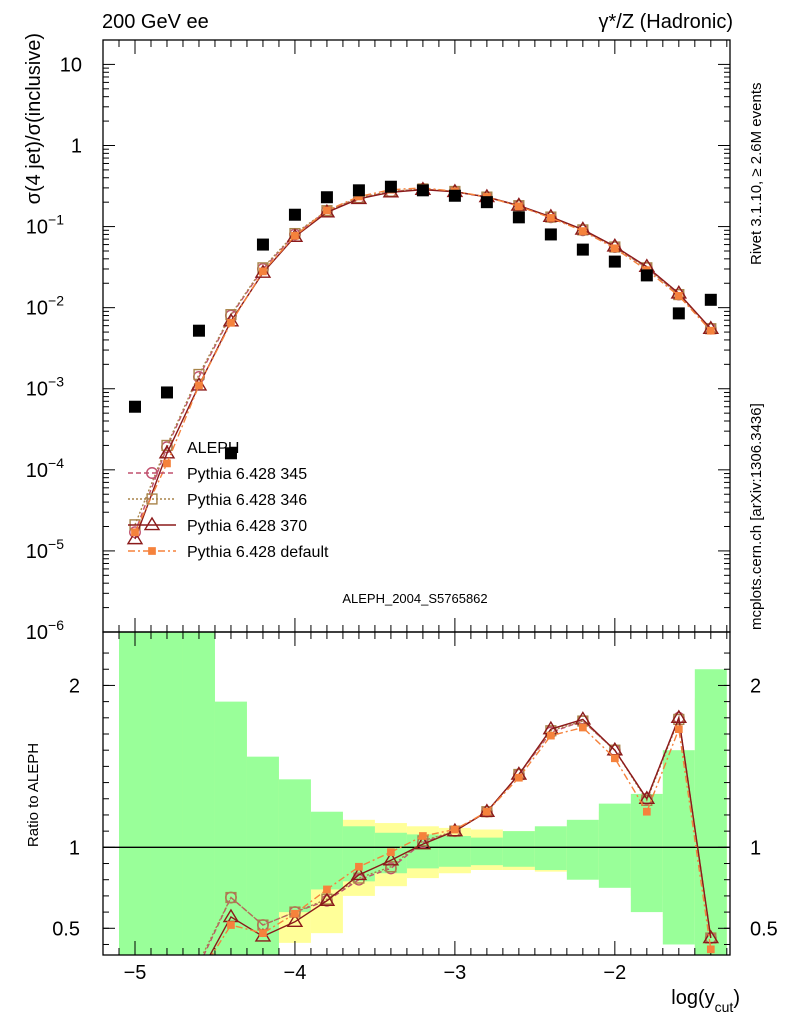 This screenshot has height=1024, width=786. Describe the element at coordinates (247, 500) in the screenshot. I see `legend-label: Pythia 6.428 346` at that location.